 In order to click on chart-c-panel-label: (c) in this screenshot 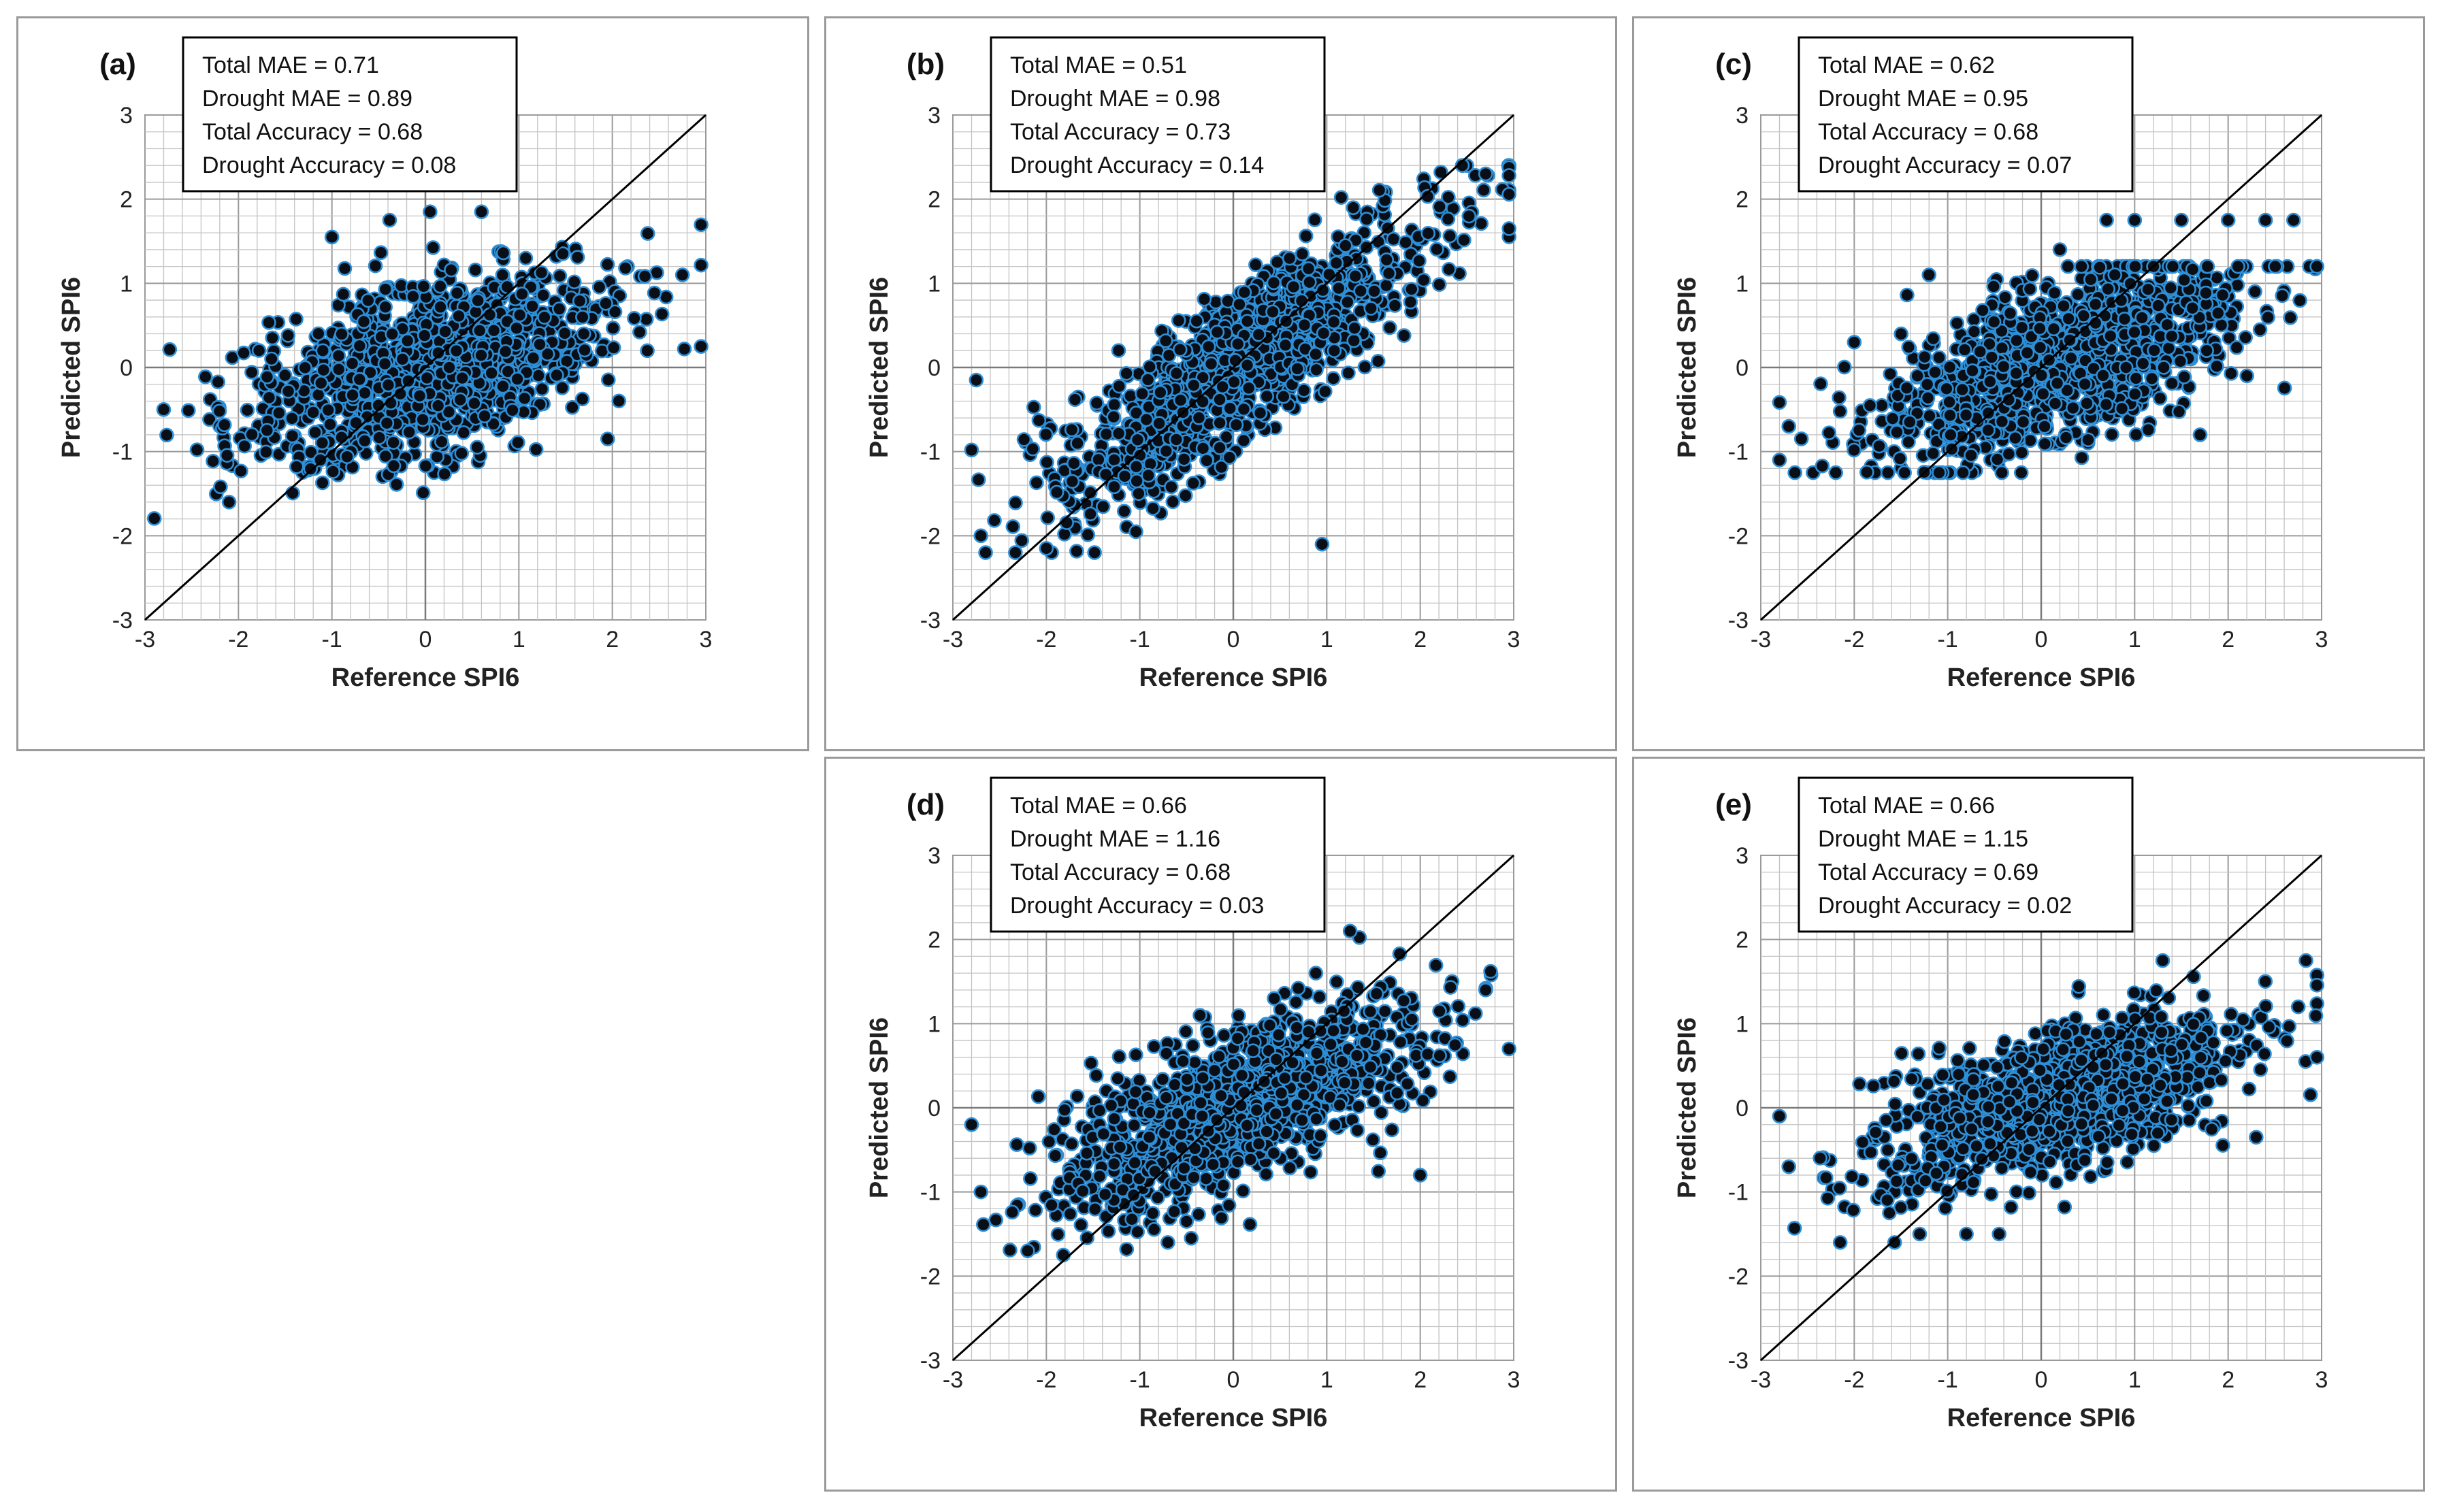, I will do `click(1734, 64)`.